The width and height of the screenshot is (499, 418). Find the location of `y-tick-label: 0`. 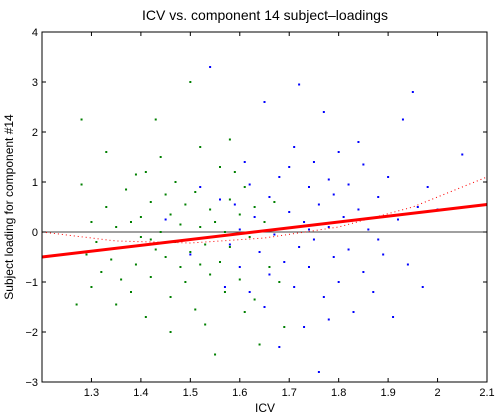

y-tick-label: 0 is located at coordinates (35, 233).